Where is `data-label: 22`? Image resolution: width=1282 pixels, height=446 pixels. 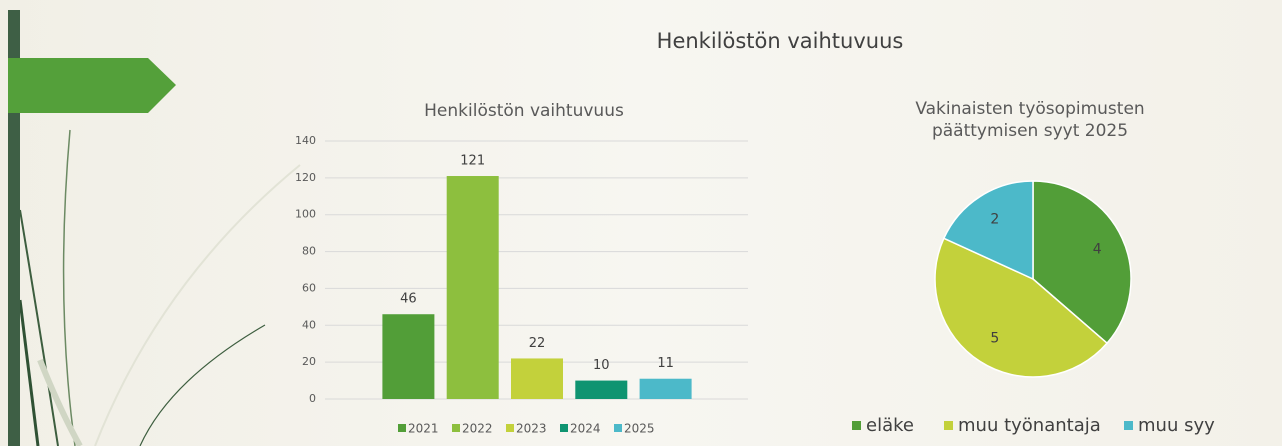
data-label: 22 is located at coordinates (537, 343).